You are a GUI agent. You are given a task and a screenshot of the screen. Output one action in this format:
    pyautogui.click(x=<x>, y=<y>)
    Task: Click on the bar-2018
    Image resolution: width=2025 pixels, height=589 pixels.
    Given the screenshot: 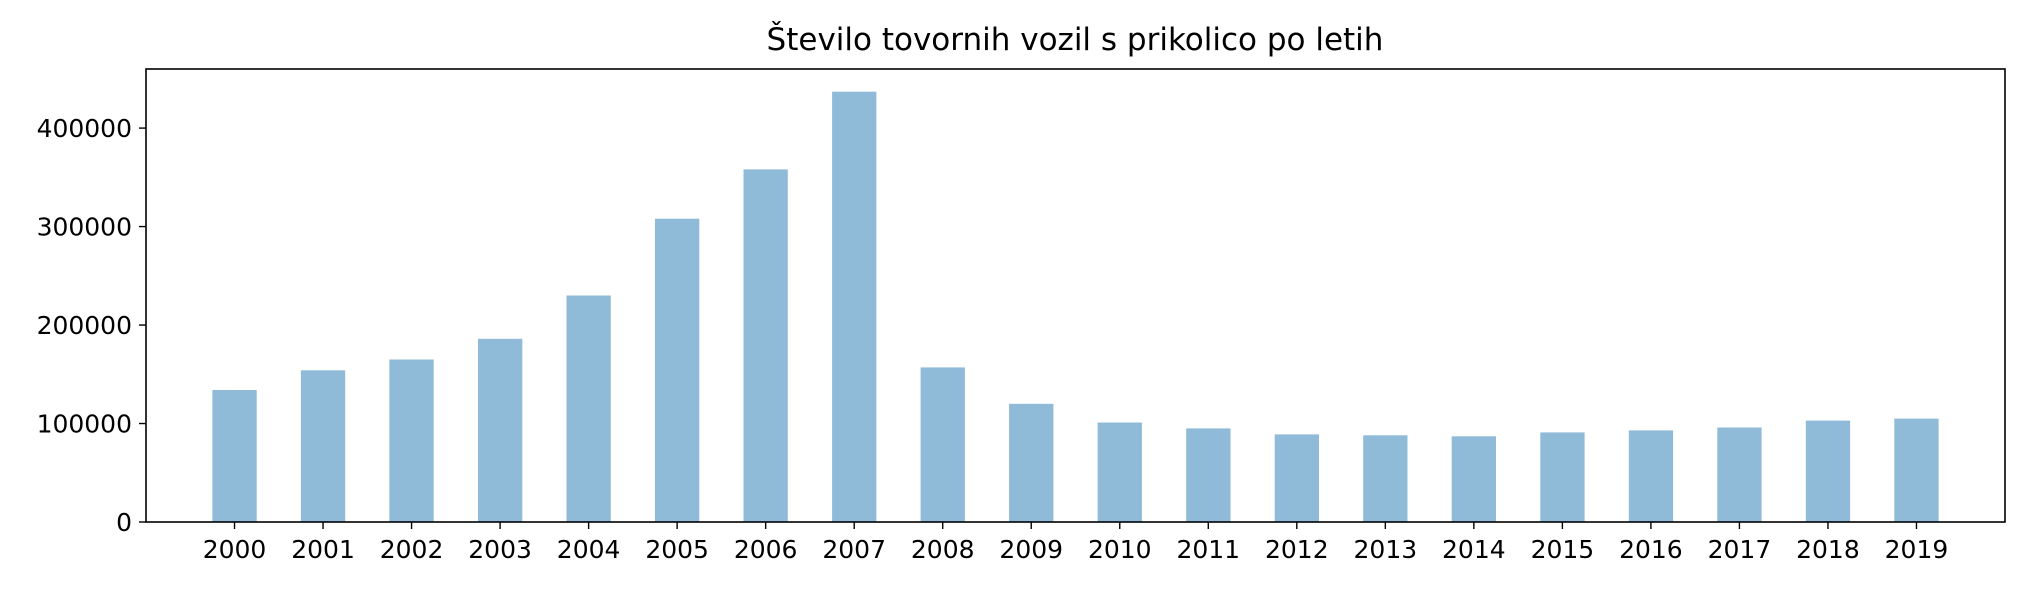 What is the action you would take?
    pyautogui.click(x=1828, y=471)
    